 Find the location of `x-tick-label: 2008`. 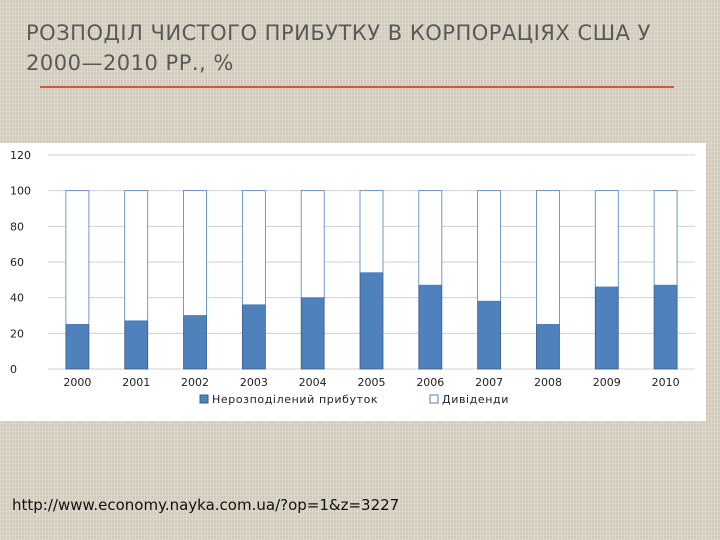

x-tick-label: 2008 is located at coordinates (548, 382).